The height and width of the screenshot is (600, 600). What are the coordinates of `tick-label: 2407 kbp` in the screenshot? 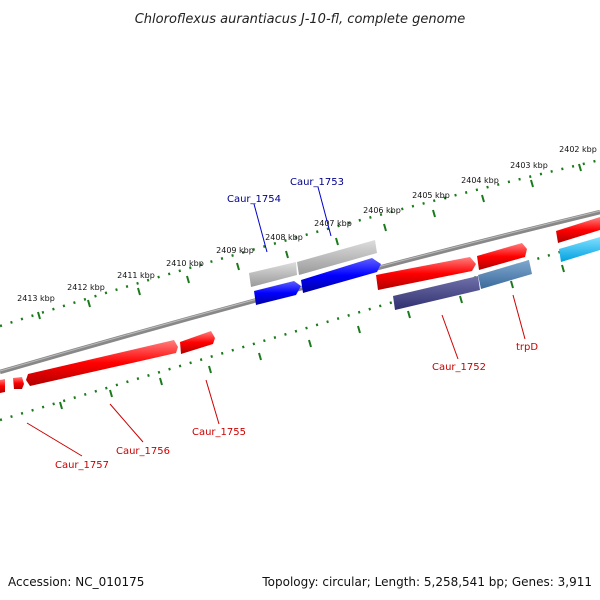 It's located at (333, 223).